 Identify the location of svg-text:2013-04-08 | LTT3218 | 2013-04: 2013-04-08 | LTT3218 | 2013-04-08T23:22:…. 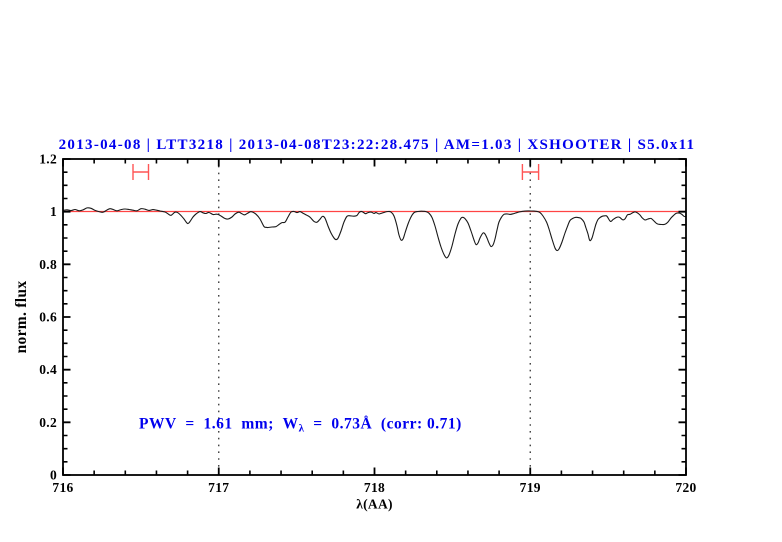
(377, 145).